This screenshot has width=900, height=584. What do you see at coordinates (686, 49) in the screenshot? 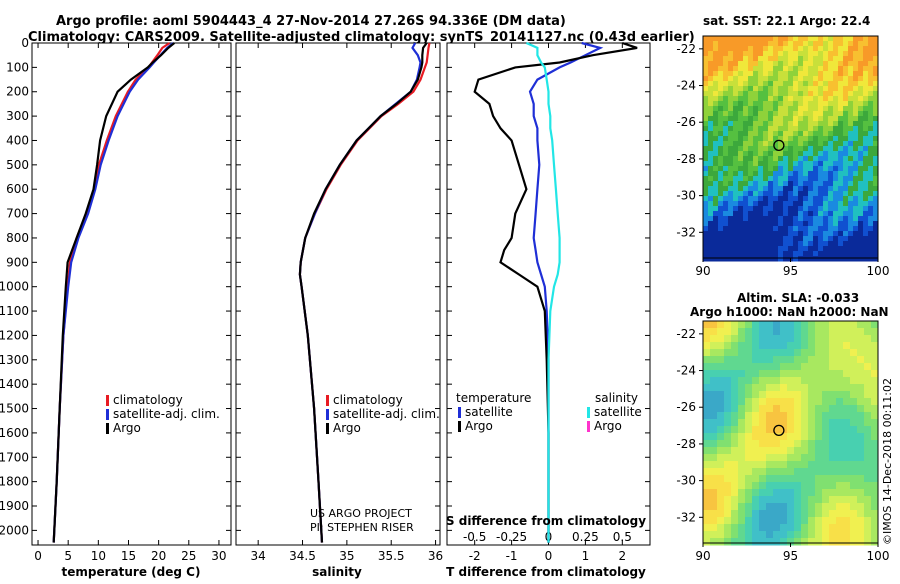
I see `lat-tick-label: -22` at bounding box center [686, 49].